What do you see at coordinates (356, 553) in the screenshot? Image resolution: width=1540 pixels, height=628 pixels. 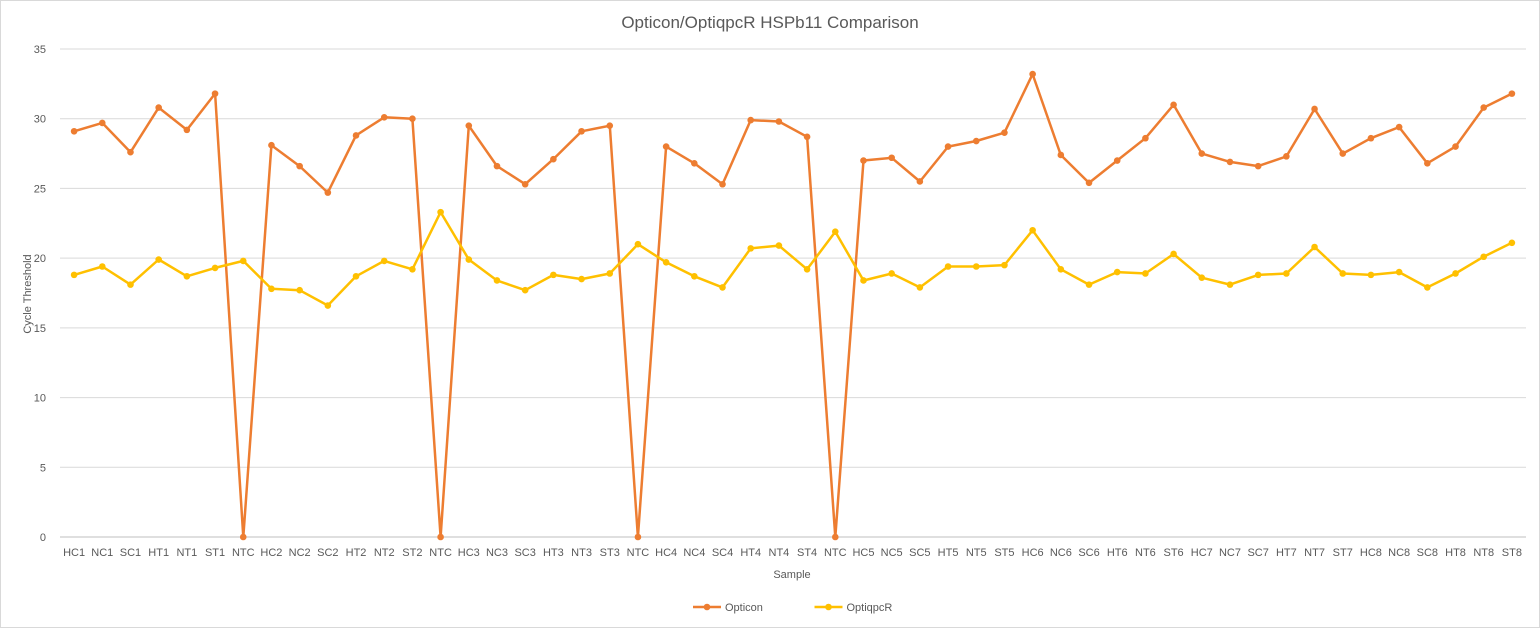 I see `x-tick-label: HT2` at bounding box center [356, 553].